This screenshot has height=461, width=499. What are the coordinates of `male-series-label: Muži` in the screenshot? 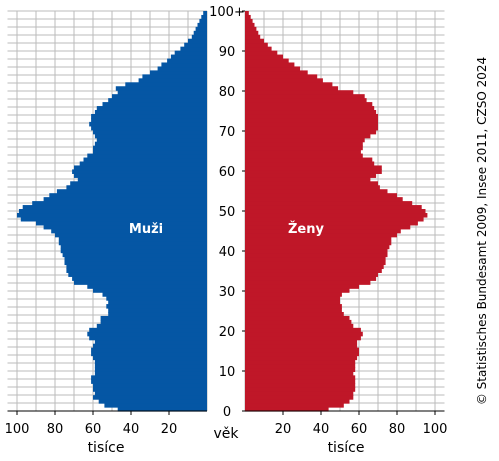 It's located at (146, 229).